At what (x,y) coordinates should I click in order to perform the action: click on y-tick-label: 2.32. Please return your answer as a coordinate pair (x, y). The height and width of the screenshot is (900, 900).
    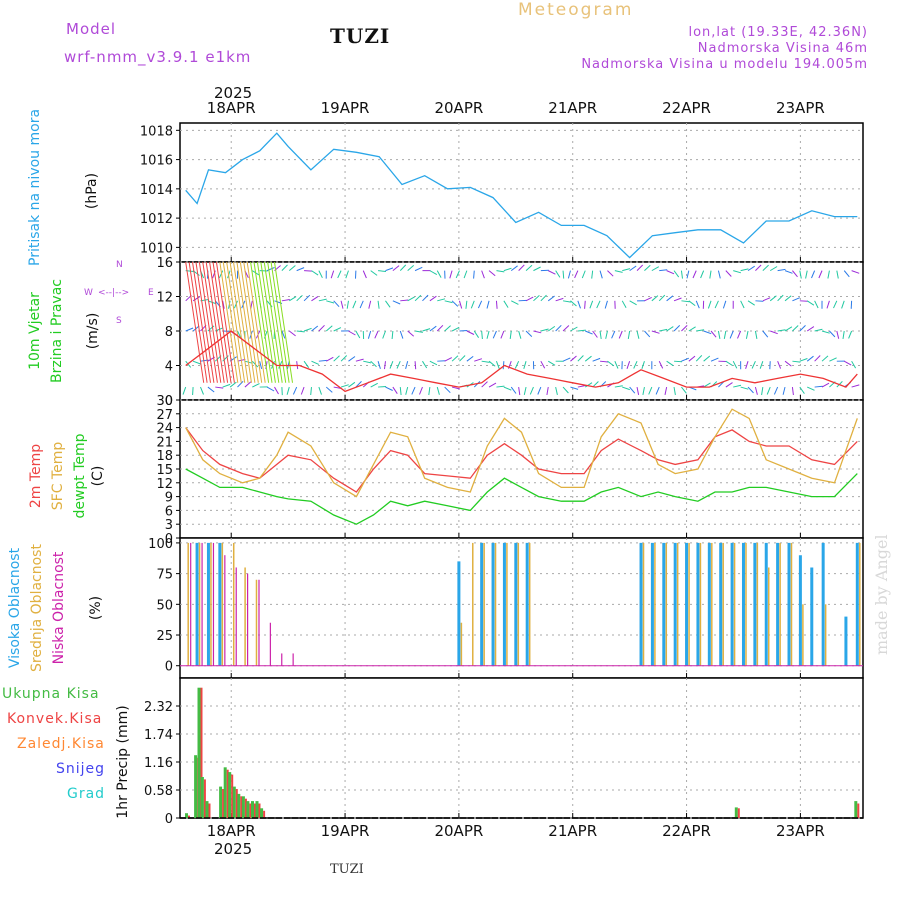
    Looking at the image, I should click on (158, 707).